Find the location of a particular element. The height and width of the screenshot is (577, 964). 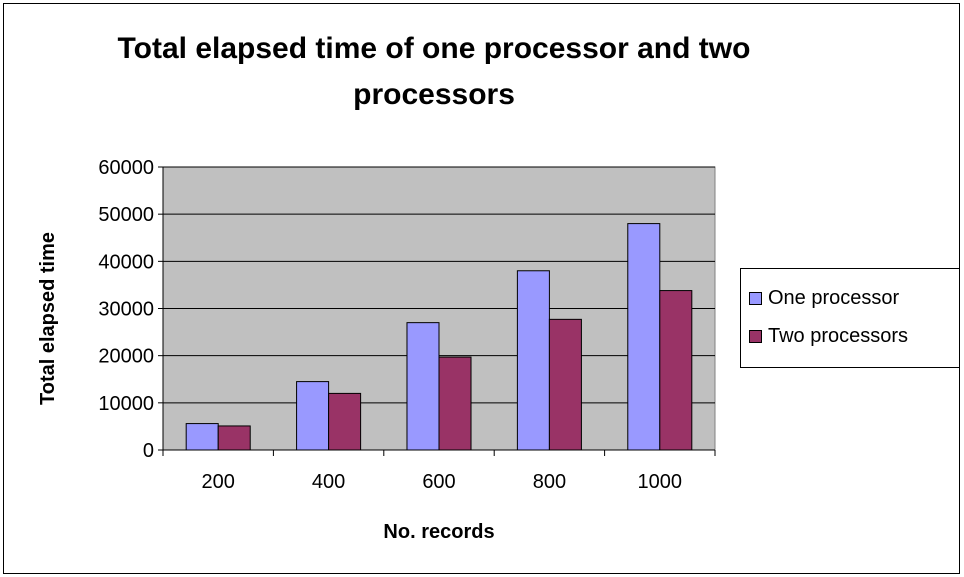

y-tick-label: 50000 is located at coordinates (126, 215).